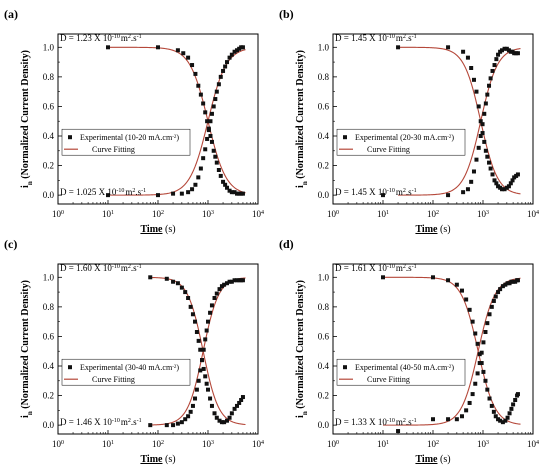 The height and width of the screenshot is (465, 550). What do you see at coordinates (198, 351) in the screenshot?
I see `fit-curve-rise` at bounding box center [198, 351].